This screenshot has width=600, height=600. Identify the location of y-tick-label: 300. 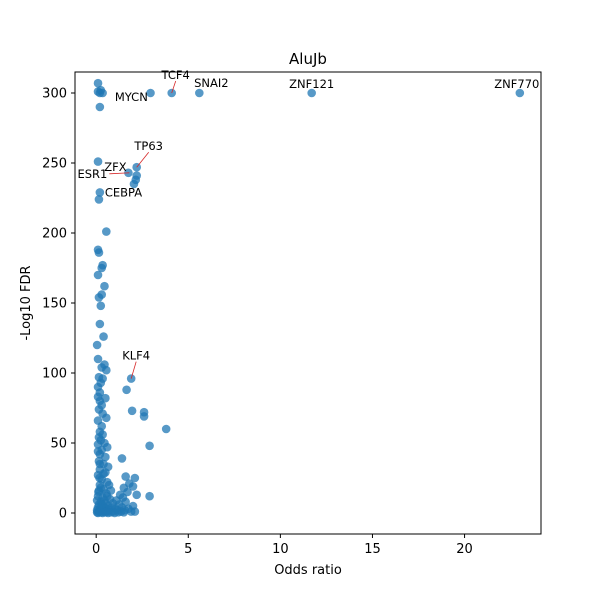
(54, 94).